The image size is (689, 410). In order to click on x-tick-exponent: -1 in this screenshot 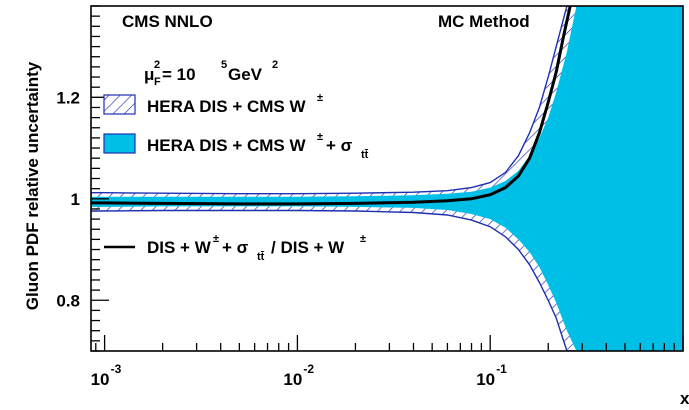, I will do `click(501, 369)`.